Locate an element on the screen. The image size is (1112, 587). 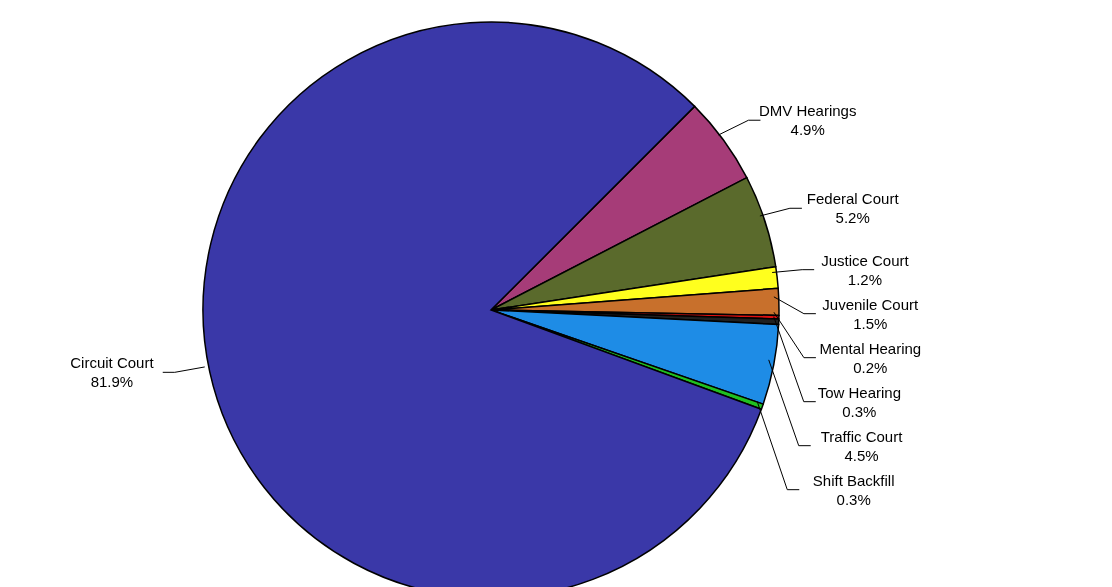
slice-label: Tow Hearing is located at coordinates (859, 392).